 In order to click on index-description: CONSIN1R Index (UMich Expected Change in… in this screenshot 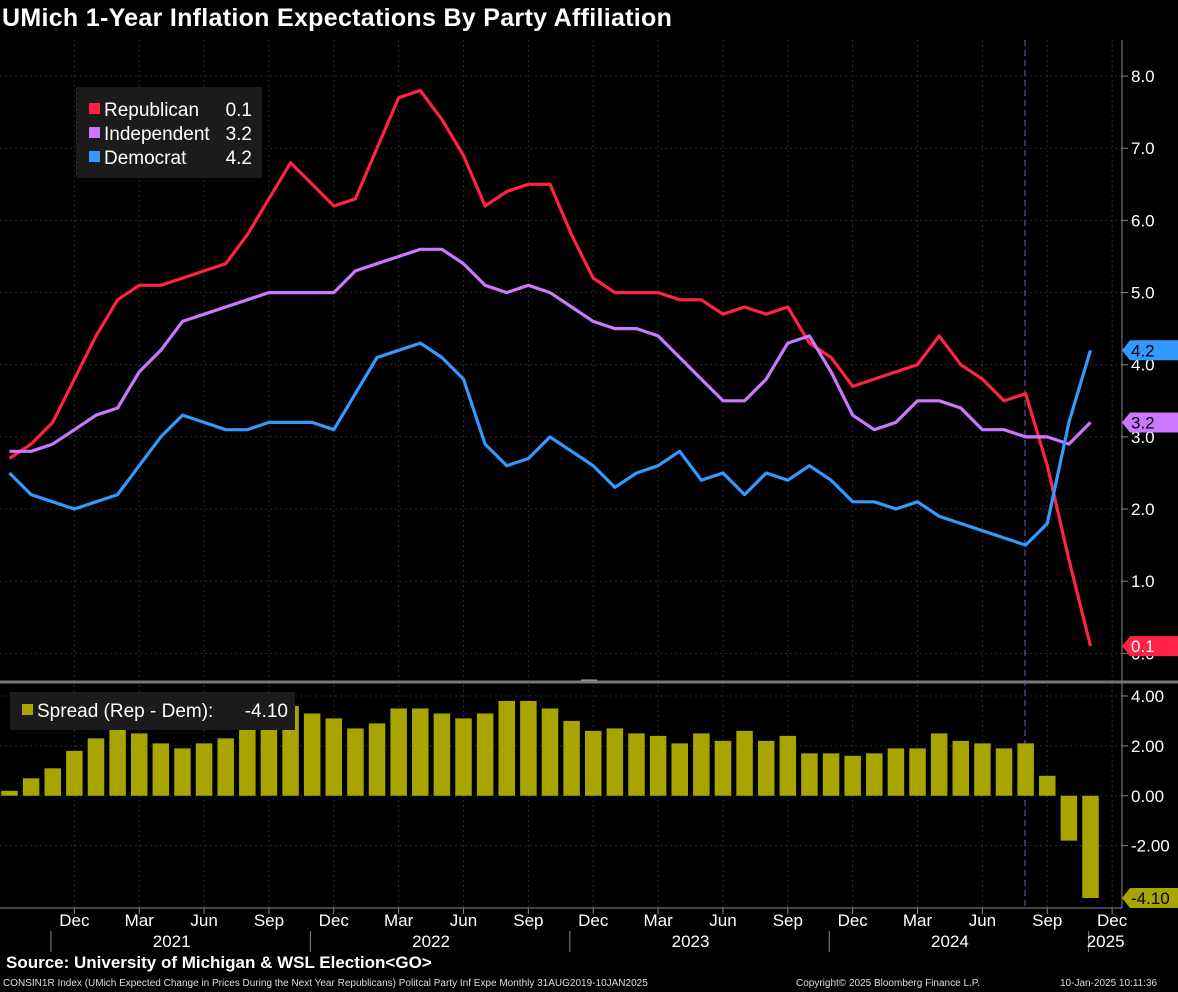, I will do `click(325, 983)`.